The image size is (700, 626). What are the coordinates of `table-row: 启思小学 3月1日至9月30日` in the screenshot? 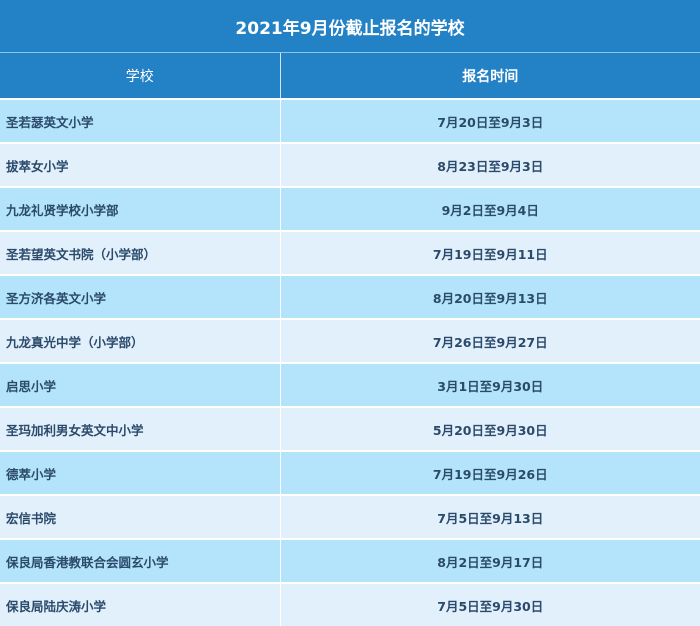 It's located at (350, 384).